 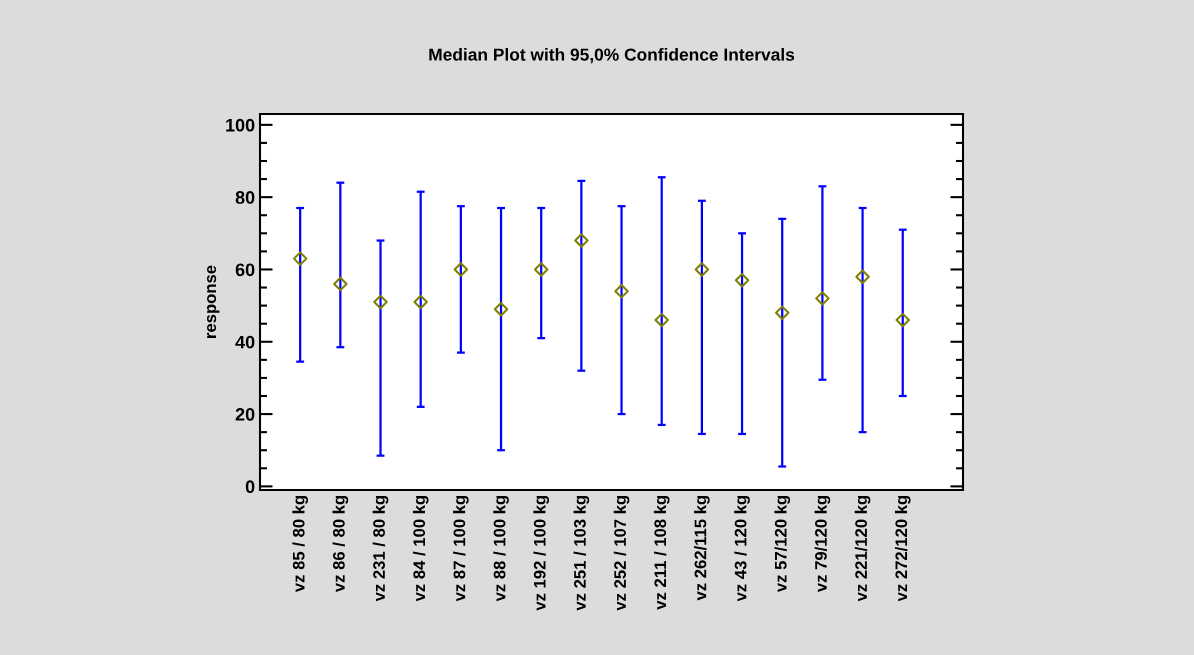 What do you see at coordinates (581, 553) in the screenshot?
I see `x-tick-label: vz 251 / 103 kg` at bounding box center [581, 553].